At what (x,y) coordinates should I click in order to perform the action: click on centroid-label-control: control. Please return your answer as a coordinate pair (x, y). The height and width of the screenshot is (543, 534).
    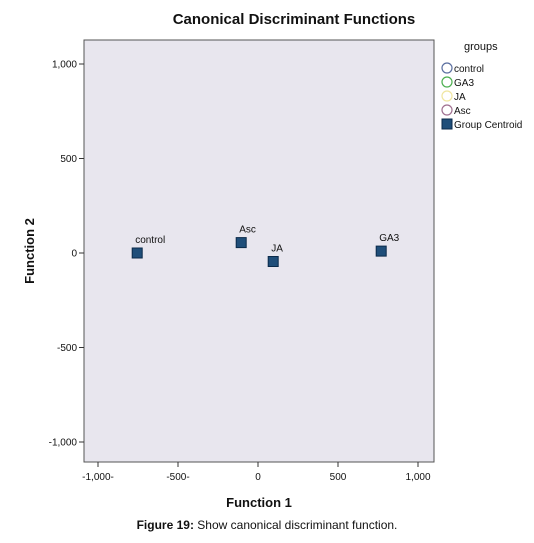
    Looking at the image, I should click on (150, 240).